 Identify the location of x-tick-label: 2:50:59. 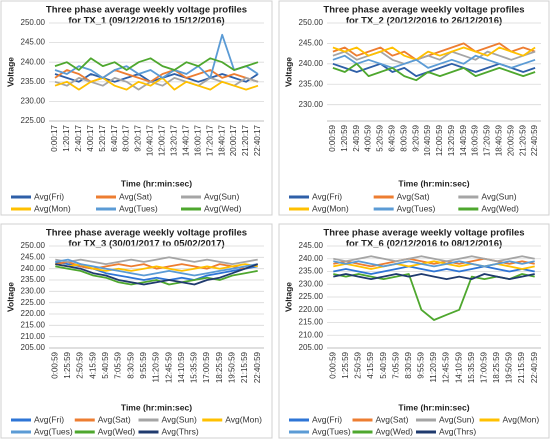
(358, 364).